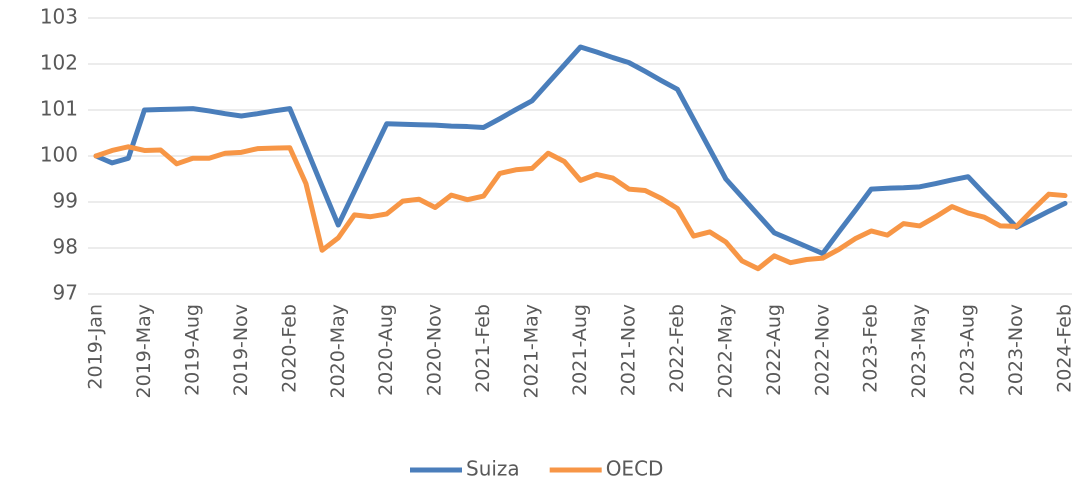  What do you see at coordinates (386, 350) in the screenshot?
I see `x-tick-label: 2020-Aug` at bounding box center [386, 350].